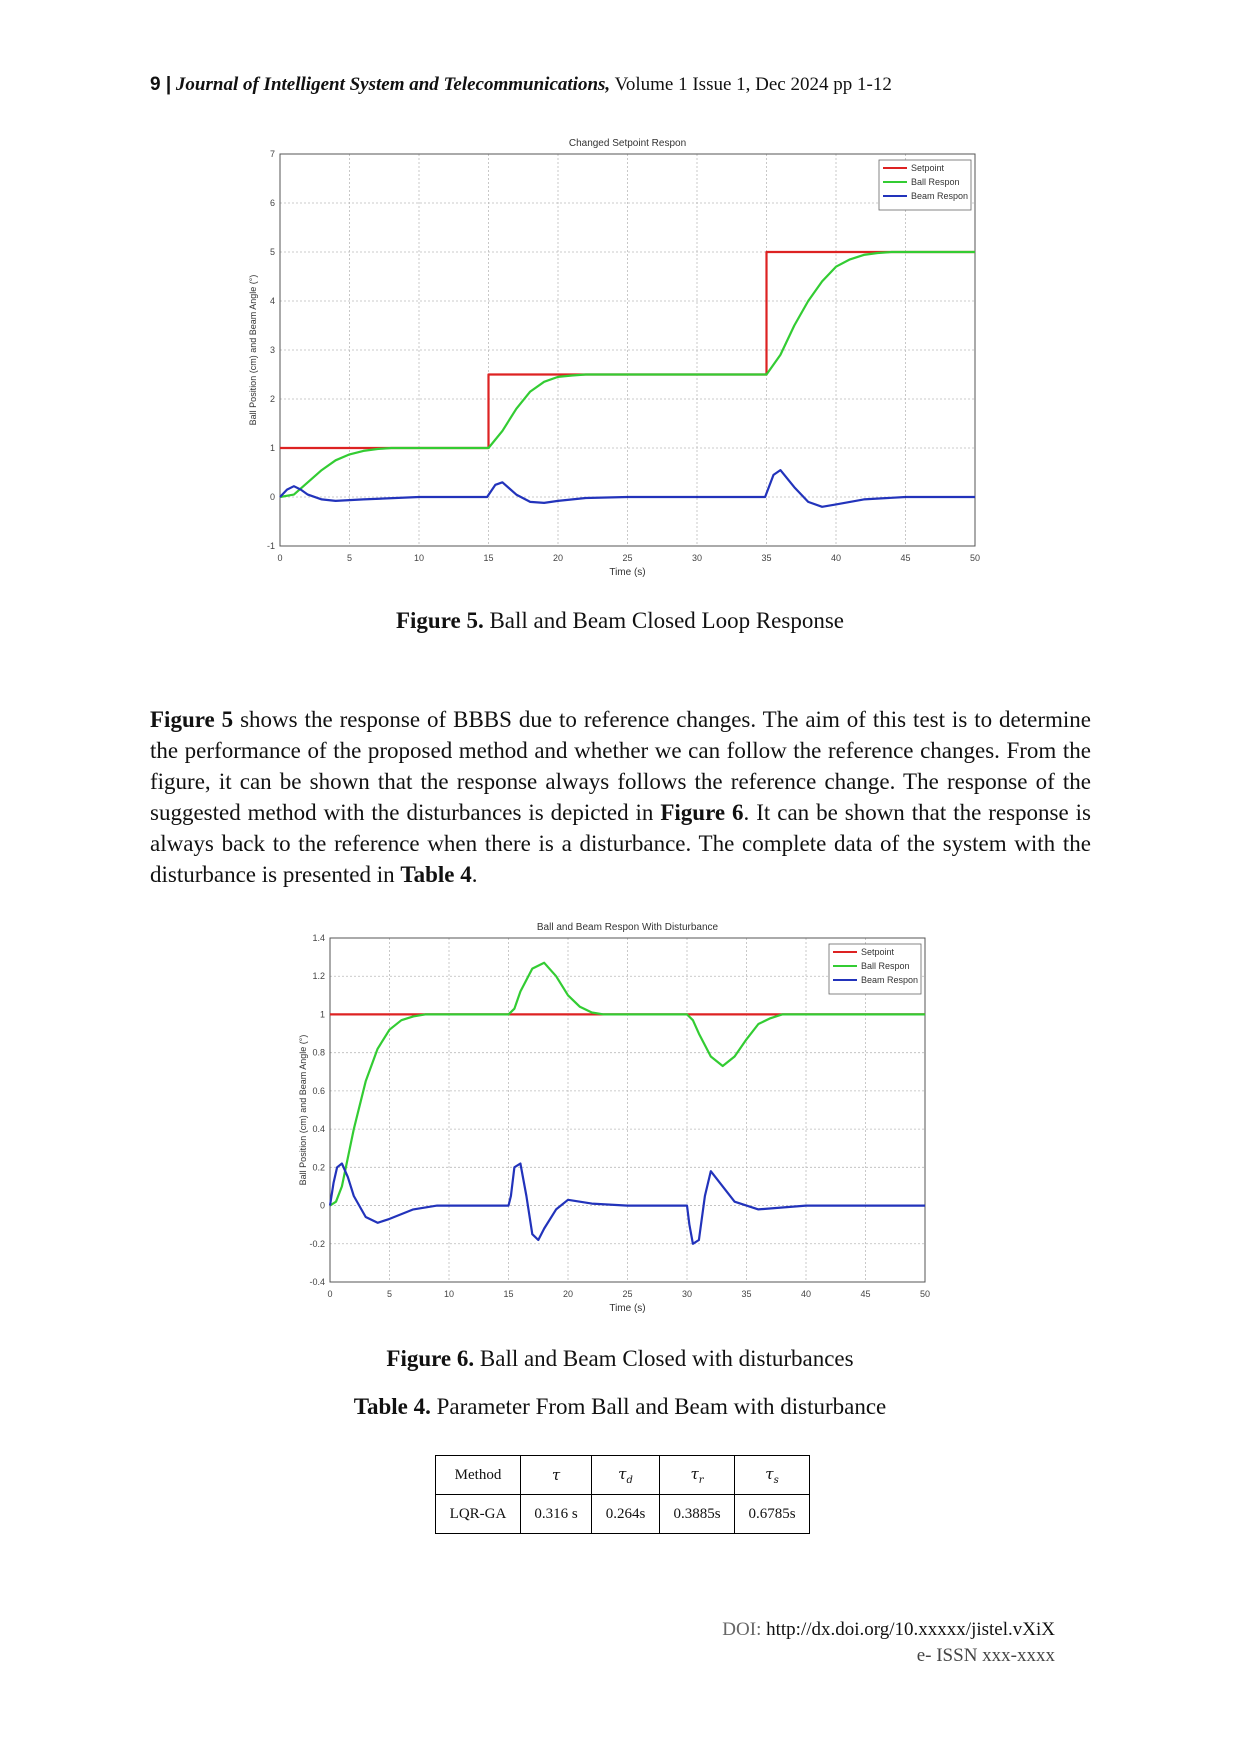  I want to click on cell-tau-s: 0.6785s, so click(772, 1514).